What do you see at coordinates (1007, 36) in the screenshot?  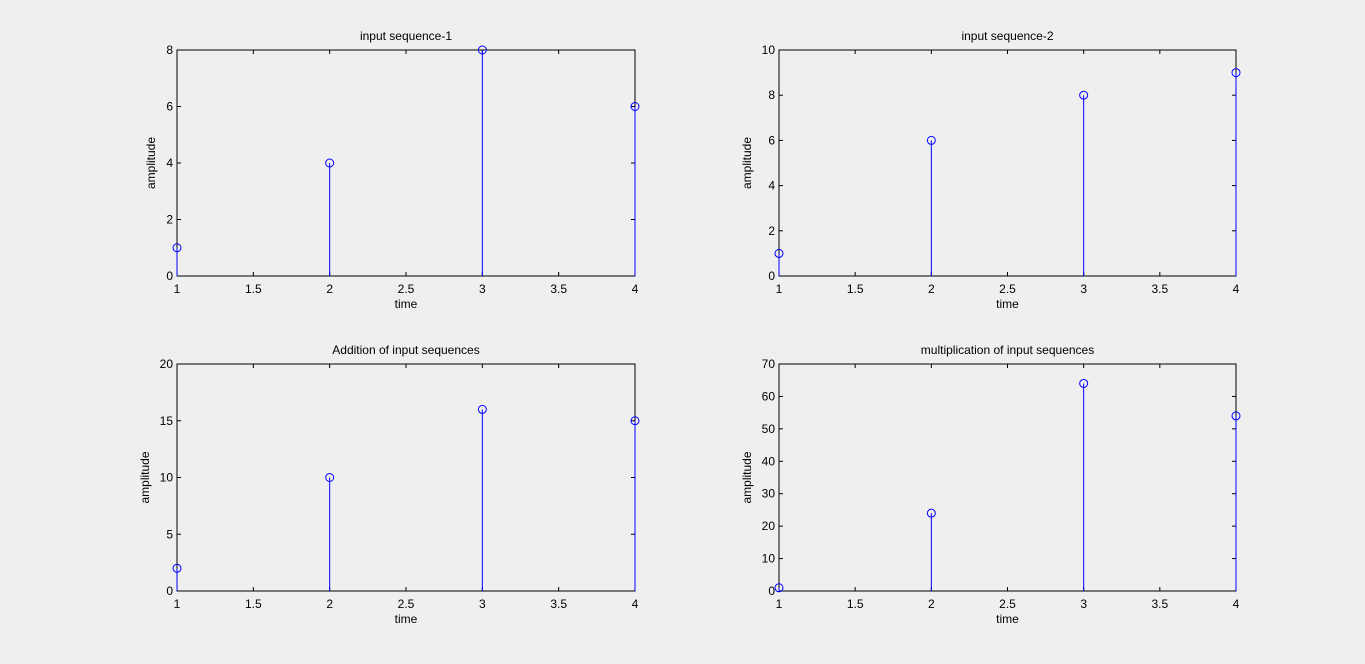 I see `chart-title: input sequence-2` at bounding box center [1007, 36].